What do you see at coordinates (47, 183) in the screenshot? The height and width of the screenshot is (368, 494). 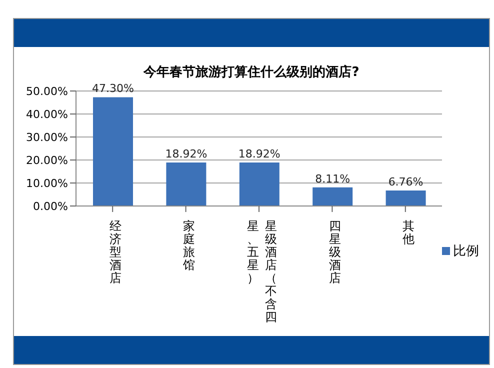 I see `y-tick-label: 10.00%` at bounding box center [47, 183].